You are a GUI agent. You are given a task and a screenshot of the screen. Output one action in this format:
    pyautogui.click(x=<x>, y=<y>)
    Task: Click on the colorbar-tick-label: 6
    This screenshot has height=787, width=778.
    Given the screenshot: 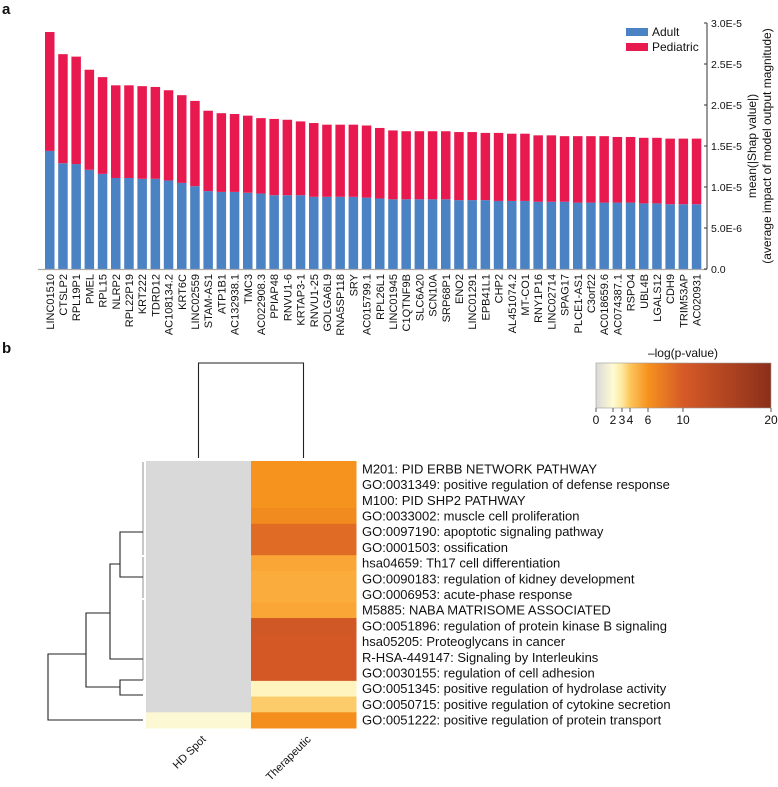 What is the action you would take?
    pyautogui.click(x=648, y=420)
    